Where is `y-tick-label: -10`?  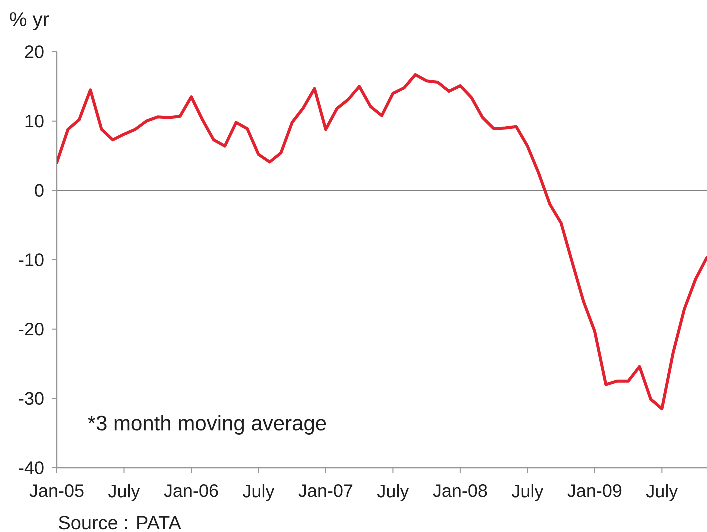
y-tick-label: -10 is located at coordinates (31, 260).